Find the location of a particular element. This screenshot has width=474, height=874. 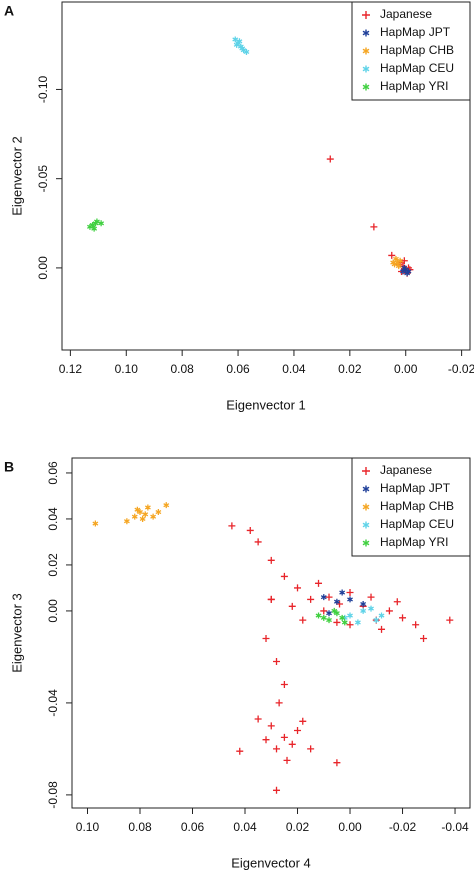

legend-box is located at coordinates (411, 51).